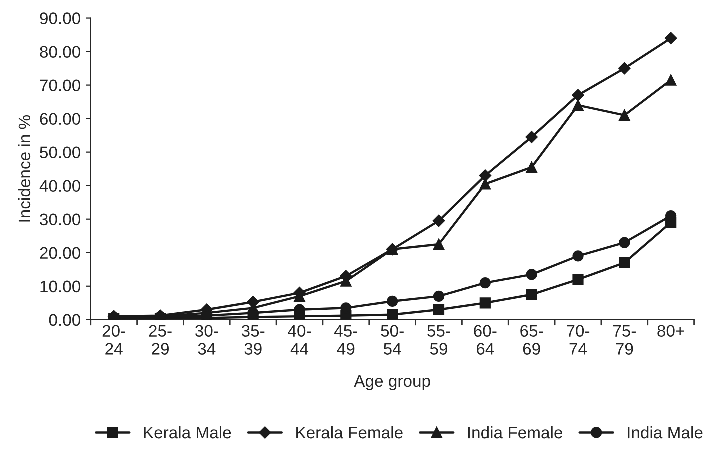 This screenshot has width=727, height=457. What do you see at coordinates (60, 119) in the screenshot?
I see `y-tick-label: 60.00` at bounding box center [60, 119].